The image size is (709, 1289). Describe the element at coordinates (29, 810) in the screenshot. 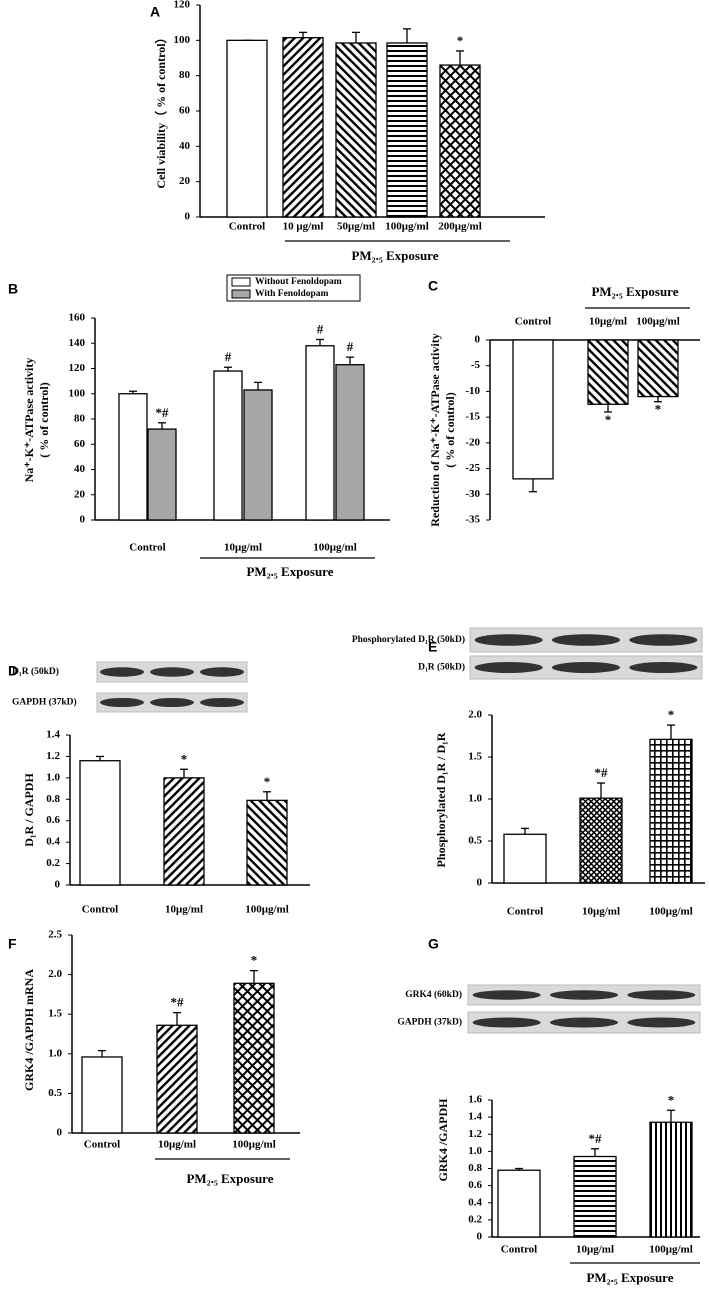

I see `y-axis-label: D₁R / GAPDH` at that location.